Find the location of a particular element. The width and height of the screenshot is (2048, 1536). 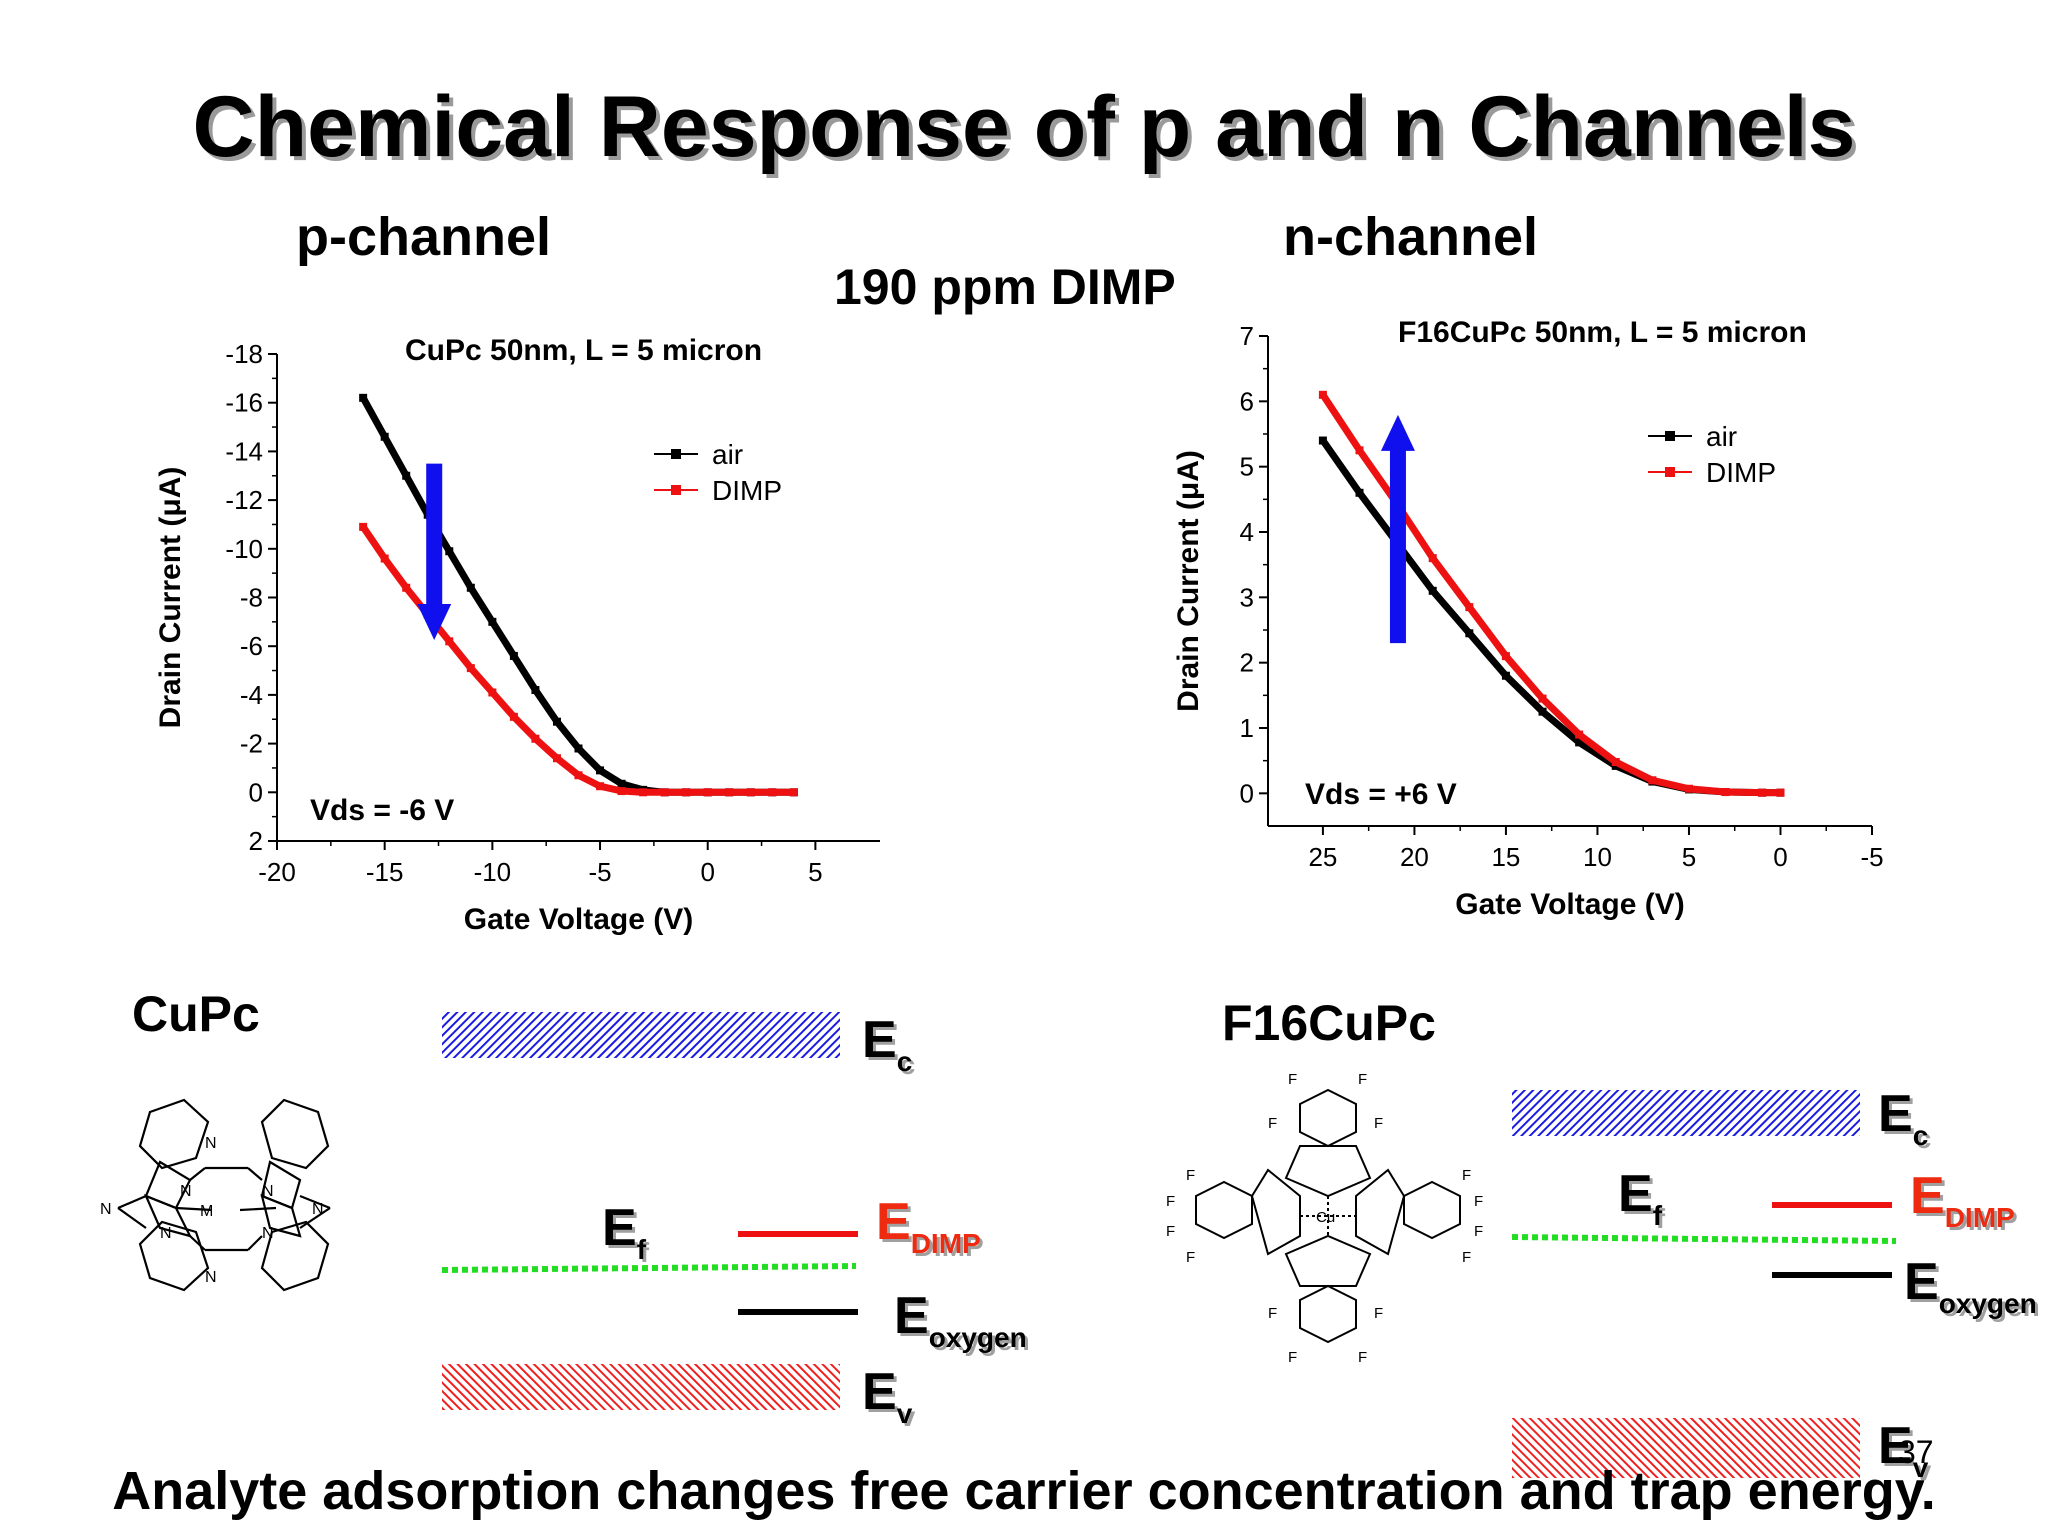

page-number: 37 is located at coordinates (1916, 1452).